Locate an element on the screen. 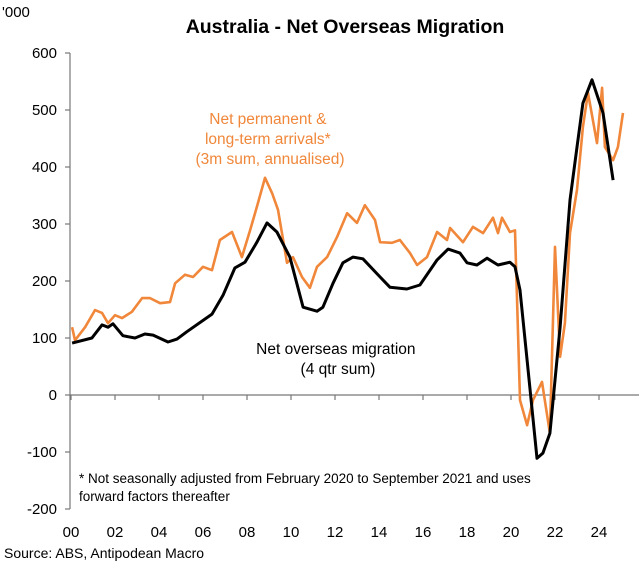 Image resolution: width=639 pixels, height=567 pixels. y-tick-label: 100 is located at coordinates (44, 338).